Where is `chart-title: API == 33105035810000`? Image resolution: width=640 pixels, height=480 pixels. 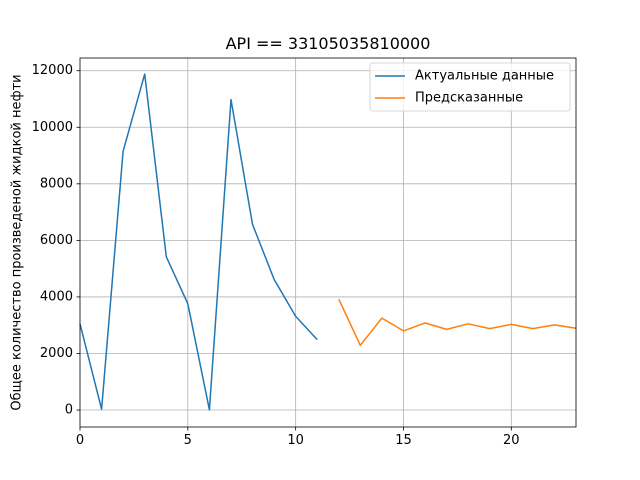
chart-title: API == 33105035810000 is located at coordinates (328, 43).